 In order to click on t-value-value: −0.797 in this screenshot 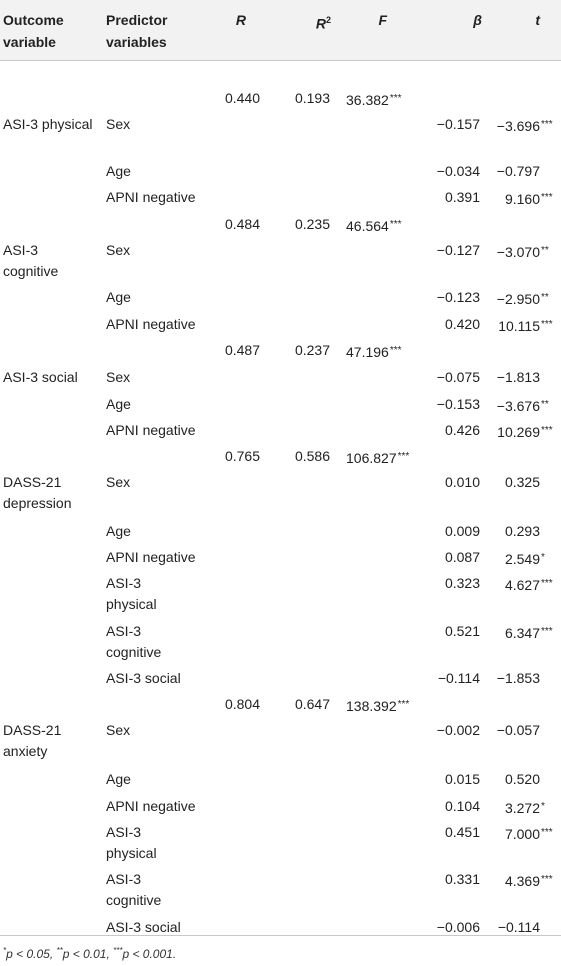, I will do `click(518, 171)`.